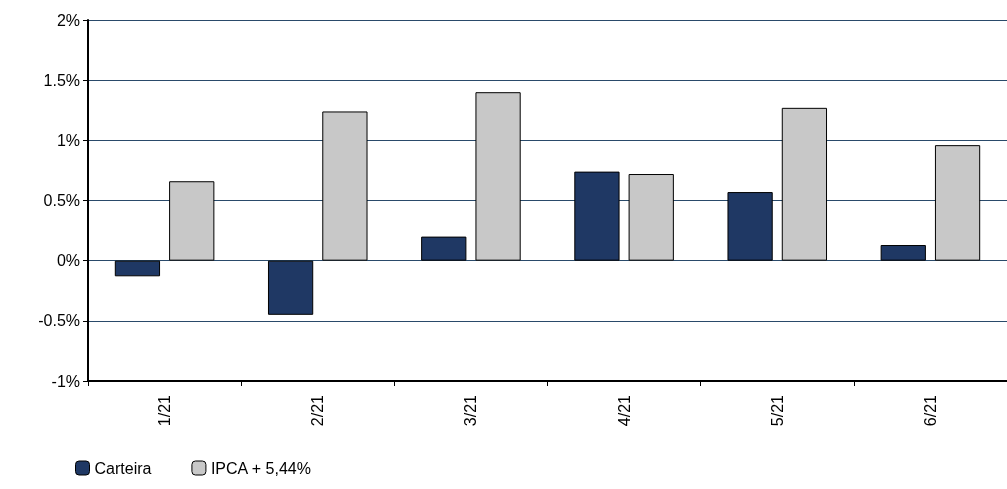 This screenshot has width=1007, height=489. Describe the element at coordinates (930, 410) in the screenshot. I see `x-tick-label: 6/21` at that location.